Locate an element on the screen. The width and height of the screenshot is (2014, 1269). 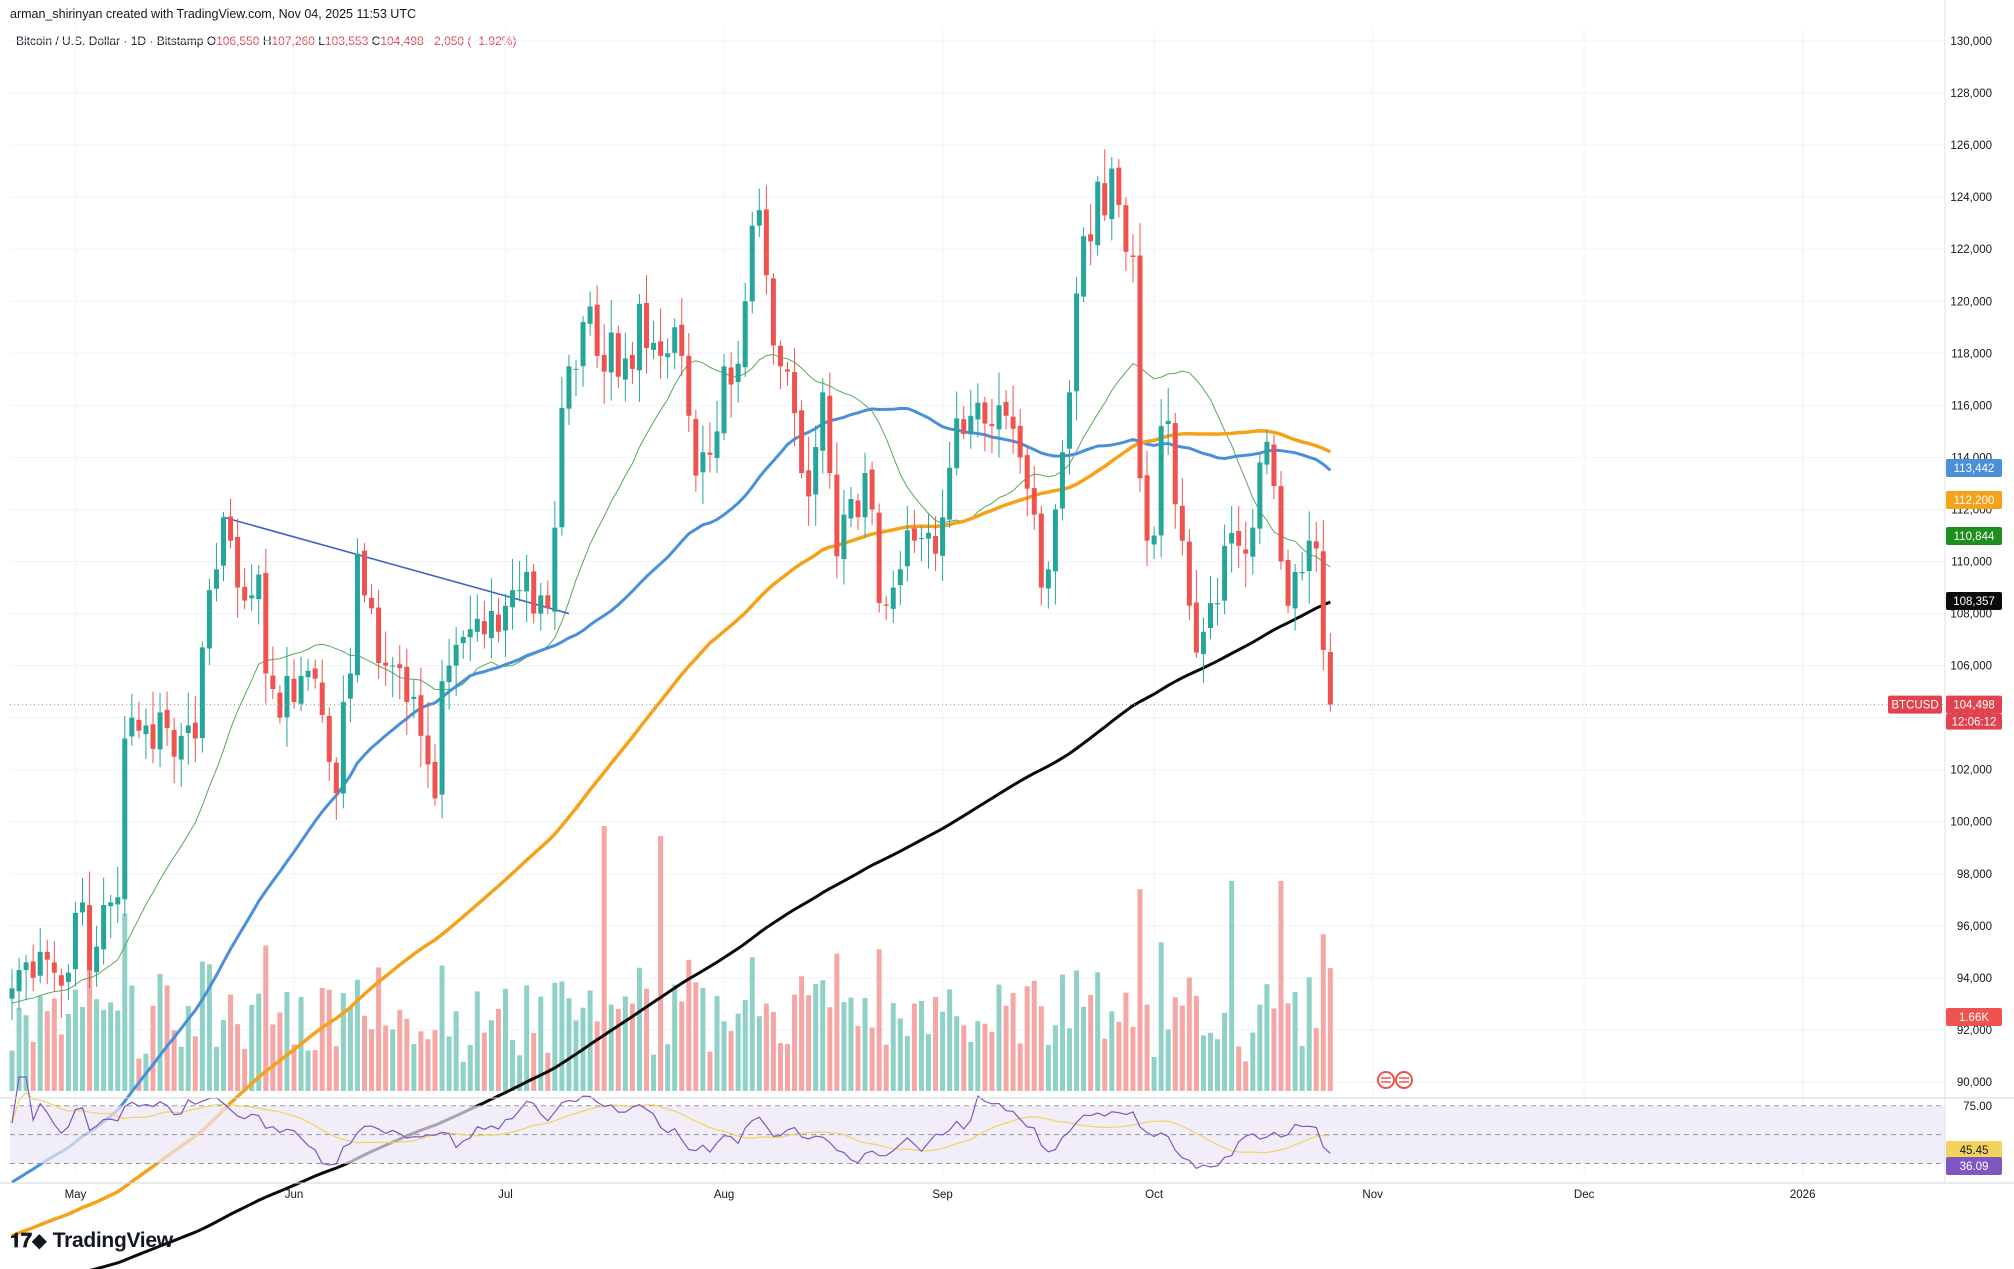
y-tick-label: 124,000 is located at coordinates (1971, 198).